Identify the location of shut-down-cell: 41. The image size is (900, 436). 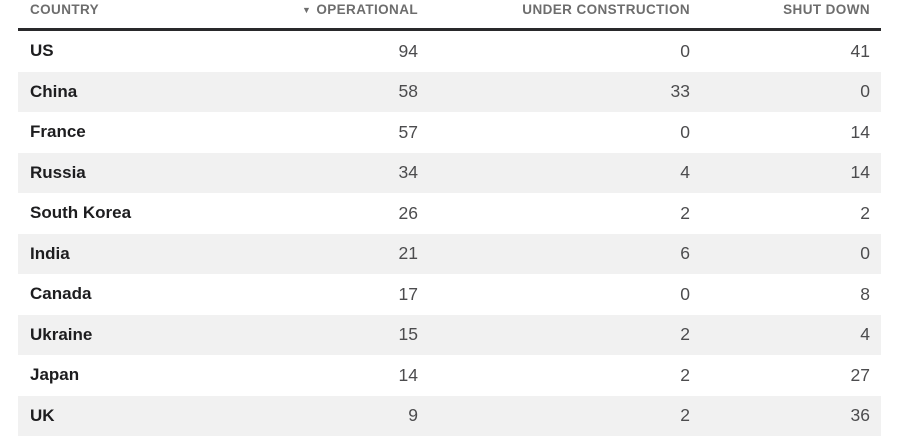
(785, 51).